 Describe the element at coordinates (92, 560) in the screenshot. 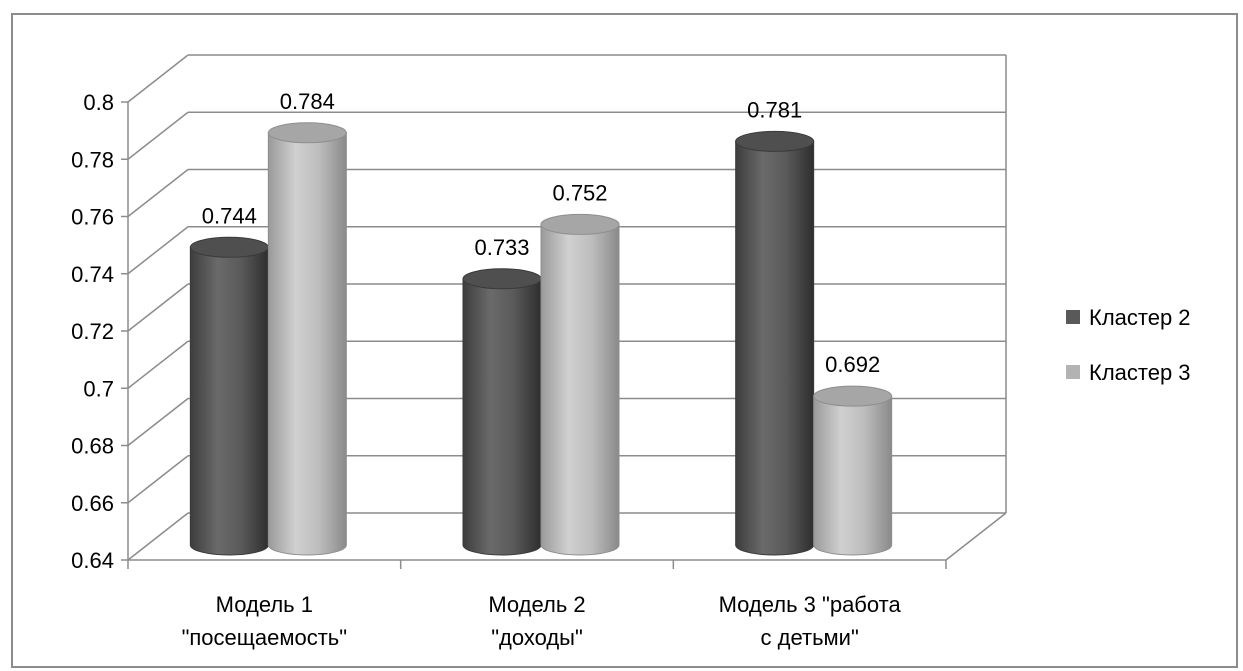

I see `y-tick-label: 0.64` at that location.